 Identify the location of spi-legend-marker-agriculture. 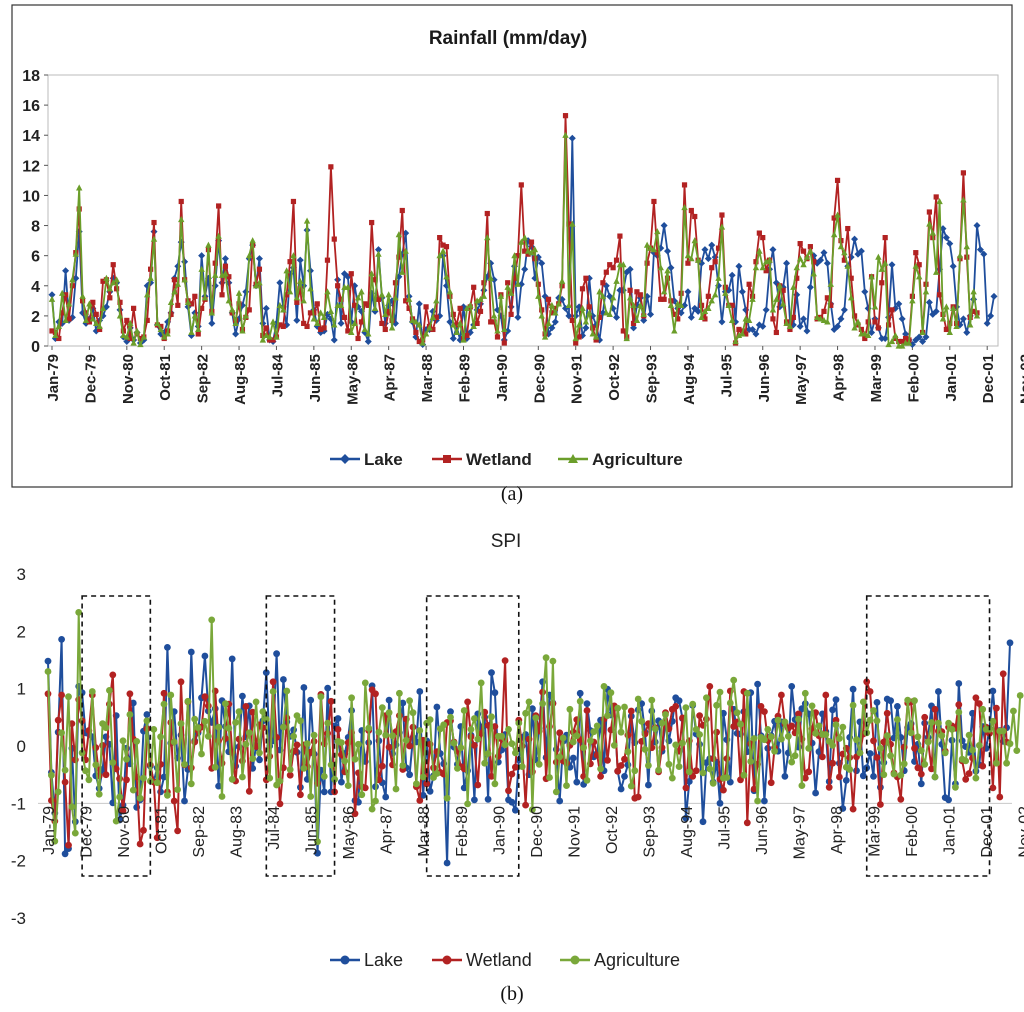
(575, 960).